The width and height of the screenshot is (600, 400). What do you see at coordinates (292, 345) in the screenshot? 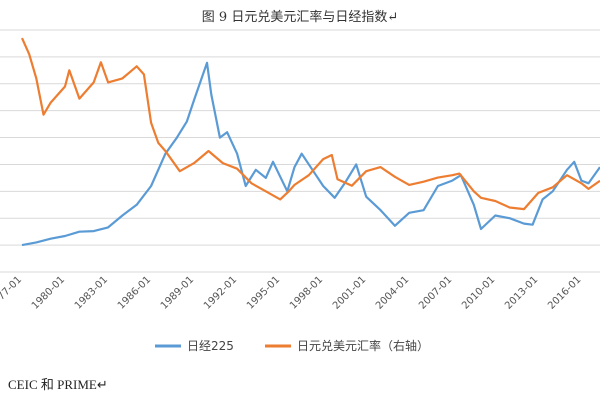
I see `legend: 日经225 日元兑美元汇率（右轴）` at bounding box center [292, 345].